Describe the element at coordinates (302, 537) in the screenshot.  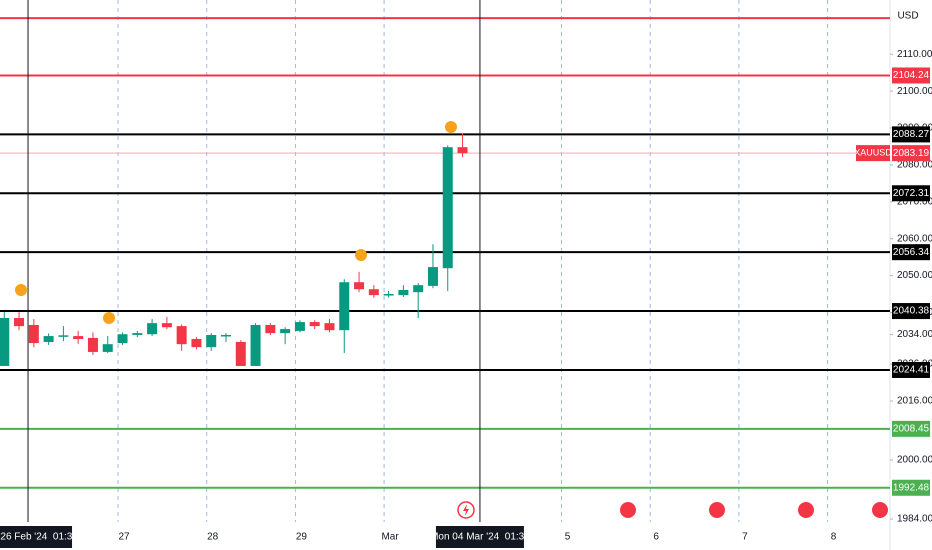
I see `x-tick-label: 29` at that location.